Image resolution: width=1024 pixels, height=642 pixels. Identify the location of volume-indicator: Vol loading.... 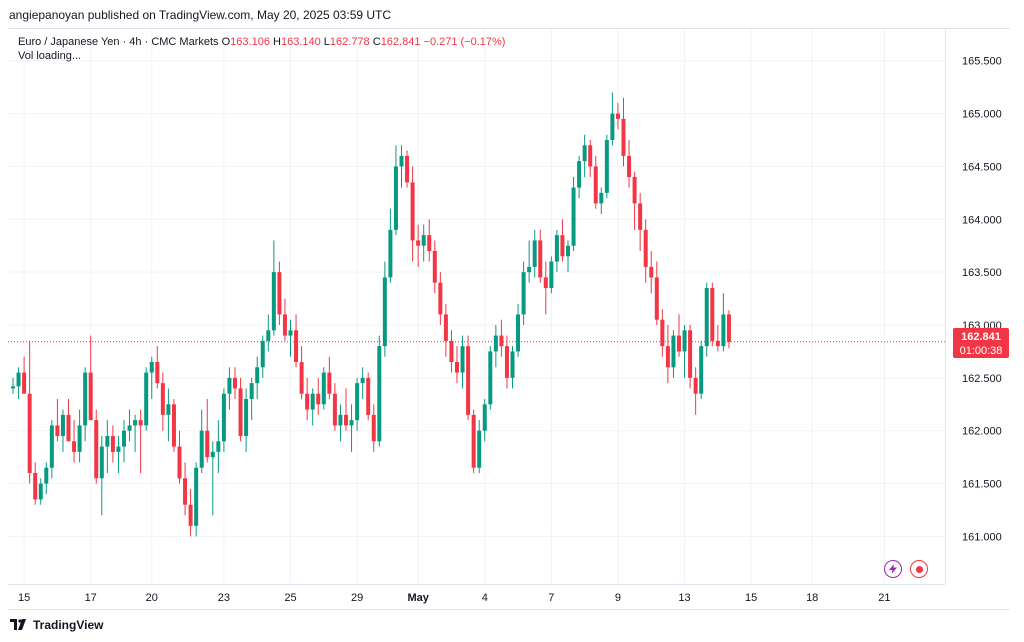
(49, 56).